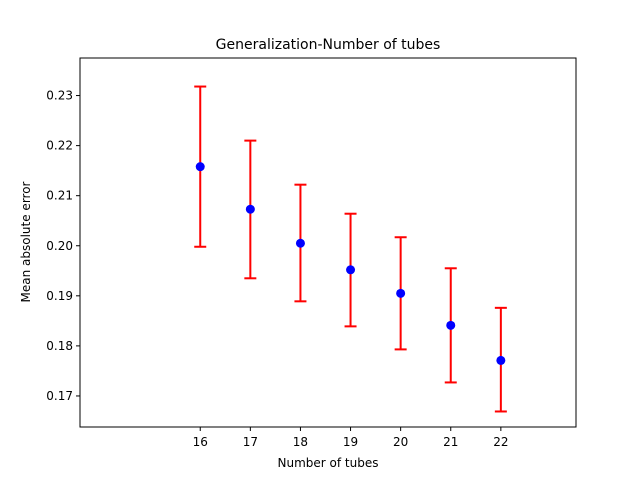 This screenshot has width=640, height=480. What do you see at coordinates (59, 246) in the screenshot?
I see `y-tick-label: 0.20` at bounding box center [59, 246].